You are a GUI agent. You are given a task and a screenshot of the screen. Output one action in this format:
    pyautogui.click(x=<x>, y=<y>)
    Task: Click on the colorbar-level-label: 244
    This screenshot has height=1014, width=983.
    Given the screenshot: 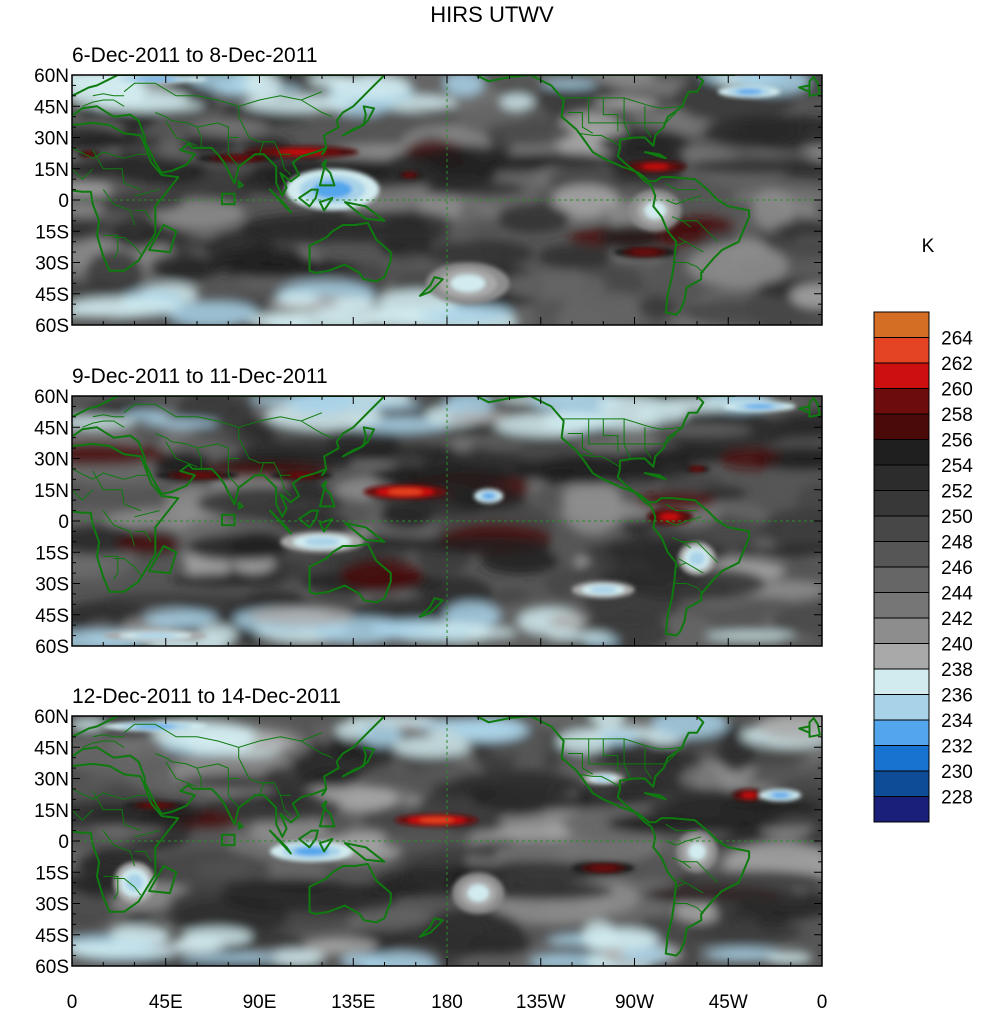 What is the action you would take?
    pyautogui.click(x=957, y=594)
    